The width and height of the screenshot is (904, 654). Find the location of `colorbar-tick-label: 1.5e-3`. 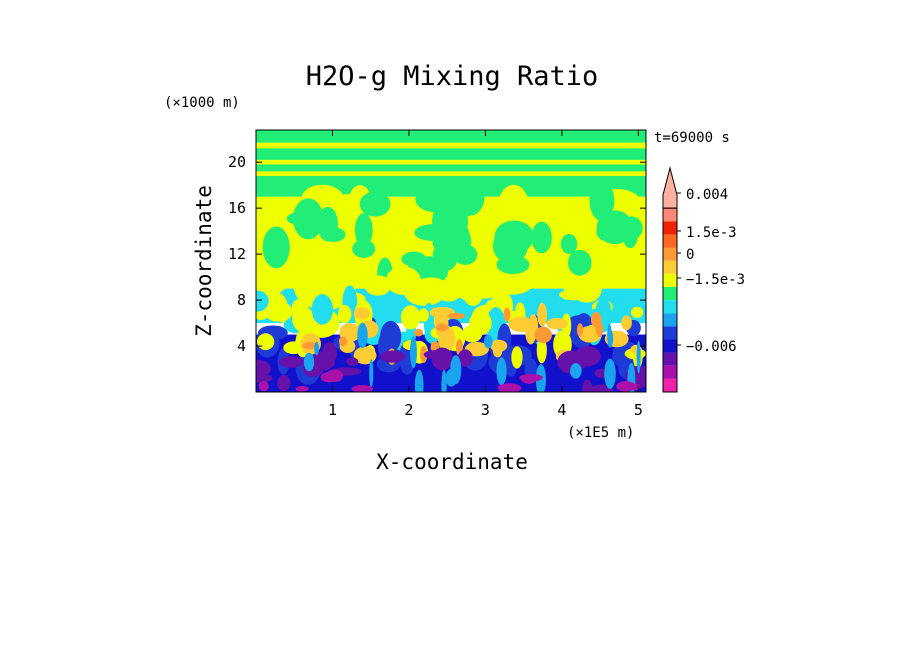

colorbar-tick-label: 1.5e-3 is located at coordinates (711, 233).